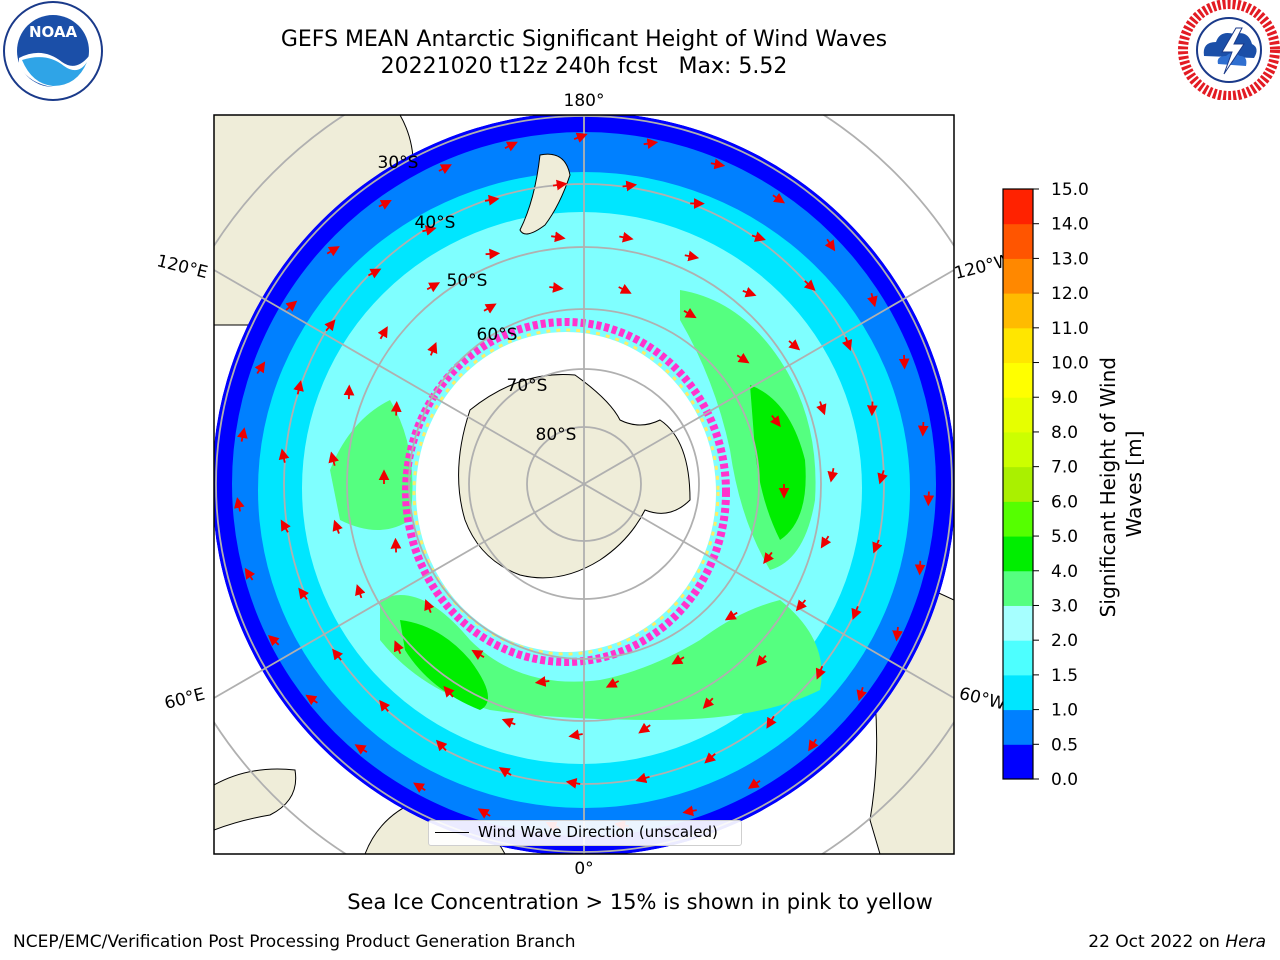  What do you see at coordinates (185, 699) in the screenshot?
I see `lon-label-60e: 60°E` at bounding box center [185, 699].